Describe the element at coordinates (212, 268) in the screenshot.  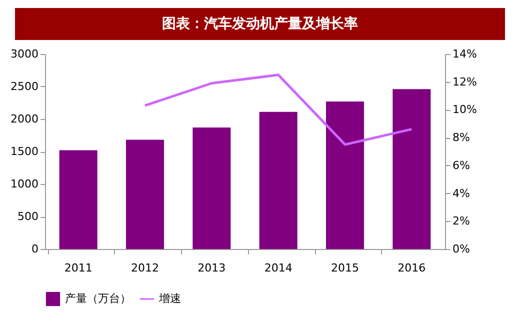
I see `x-tick-label: 2013` at that location.